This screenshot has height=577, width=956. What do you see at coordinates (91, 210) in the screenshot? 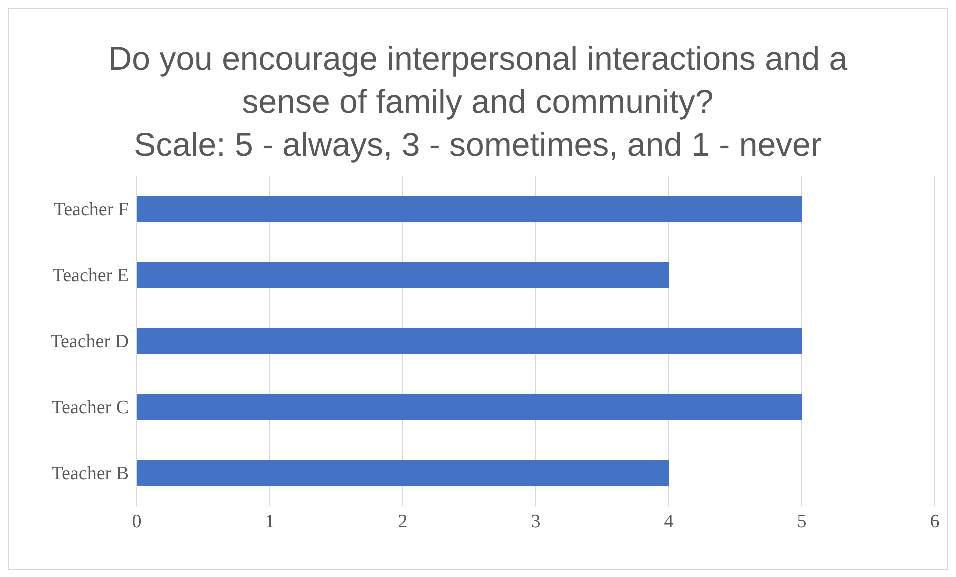
I see `y-tick-label: Teacher F` at bounding box center [91, 210].